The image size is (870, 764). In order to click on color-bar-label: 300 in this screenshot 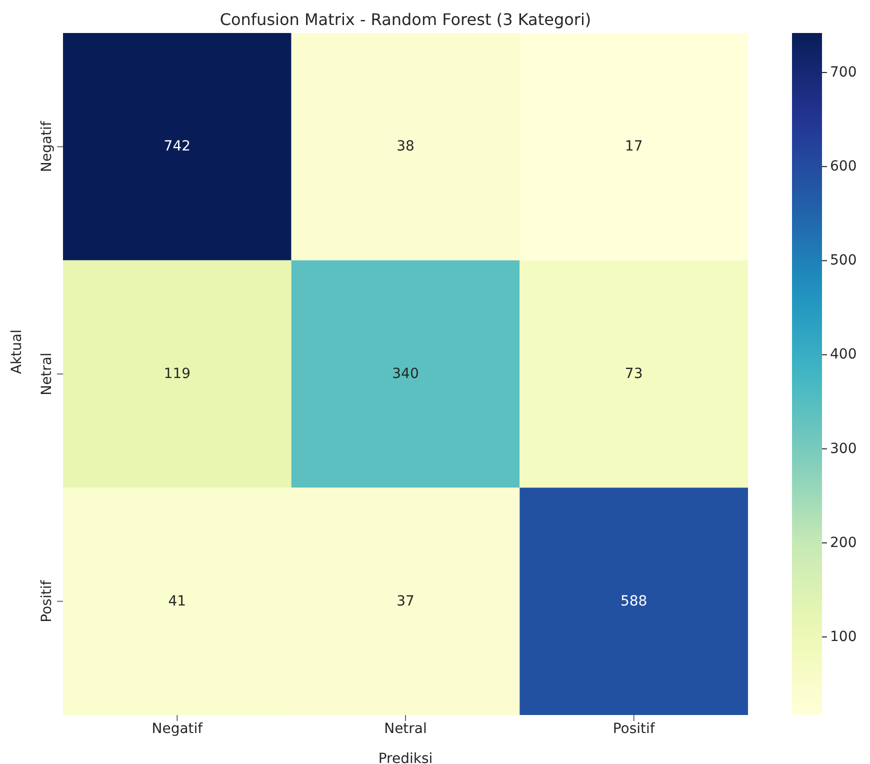, I will do `click(843, 448)`.